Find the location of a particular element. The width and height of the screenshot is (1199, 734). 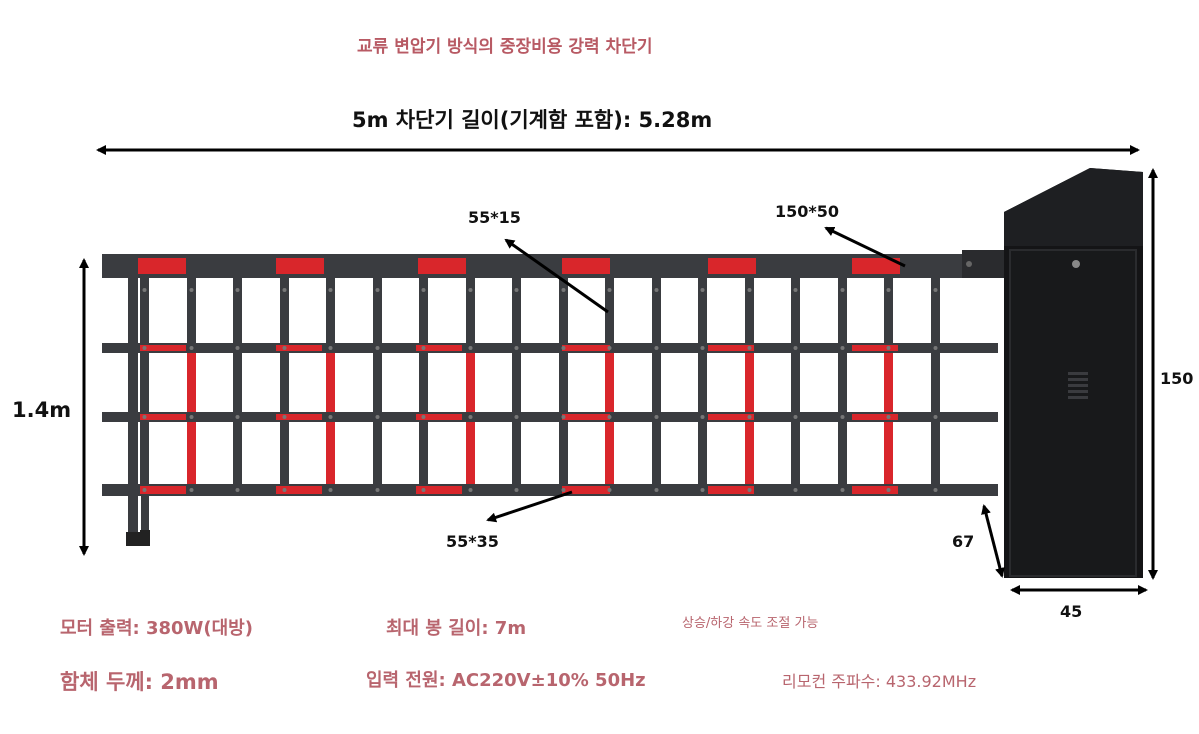

cabinet-height-dimension: 150 is located at coordinates (1177, 378).